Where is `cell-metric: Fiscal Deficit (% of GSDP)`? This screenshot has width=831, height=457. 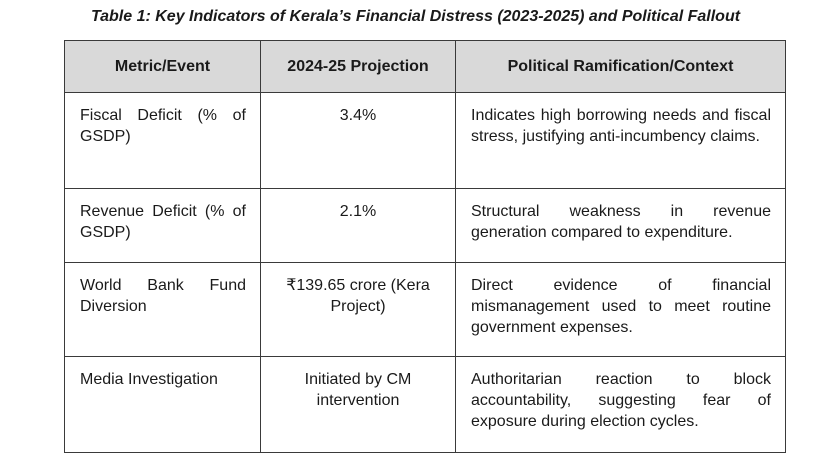
cell-metric: Fiscal Deficit (% of GSDP) is located at coordinates (162, 140).